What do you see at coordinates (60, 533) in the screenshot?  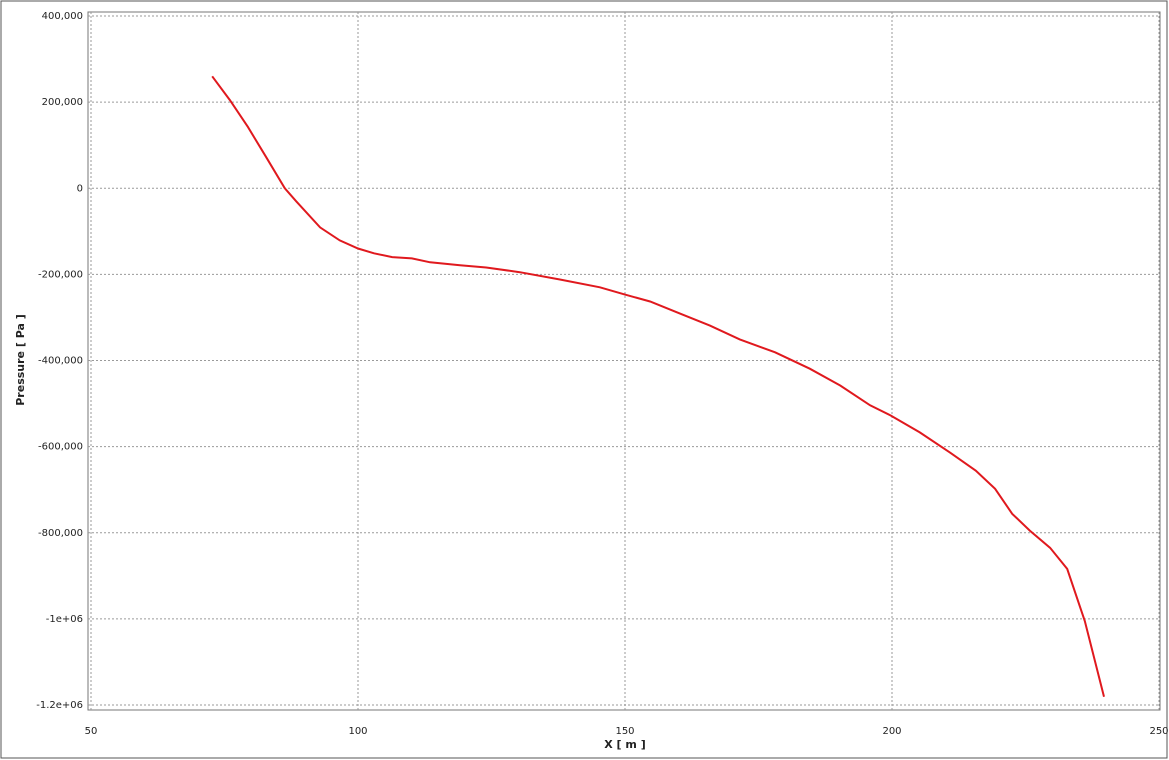 I see `y-tick-label: -800,000` at bounding box center [60, 533].